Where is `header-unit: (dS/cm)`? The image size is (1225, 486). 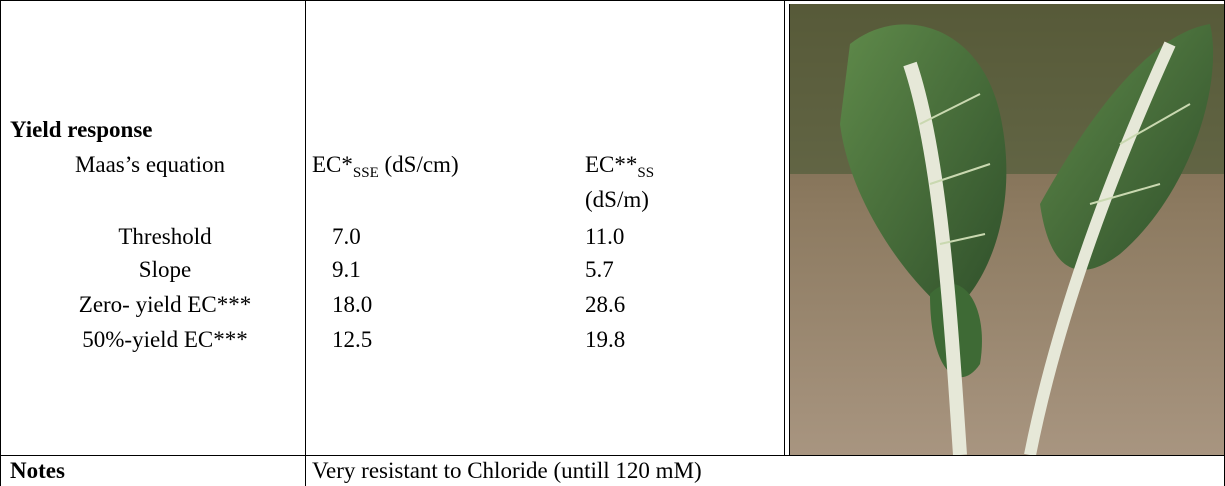
header-unit: (dS/cm) is located at coordinates (421, 164).